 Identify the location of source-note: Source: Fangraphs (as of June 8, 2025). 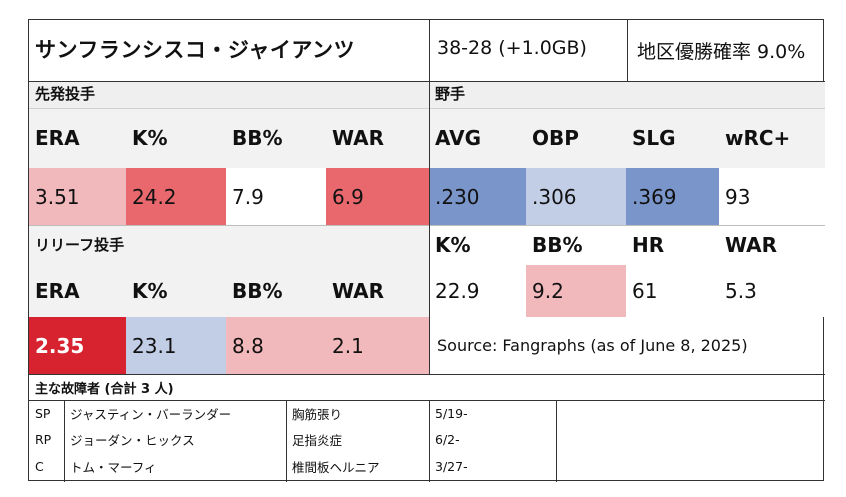
(592, 345).